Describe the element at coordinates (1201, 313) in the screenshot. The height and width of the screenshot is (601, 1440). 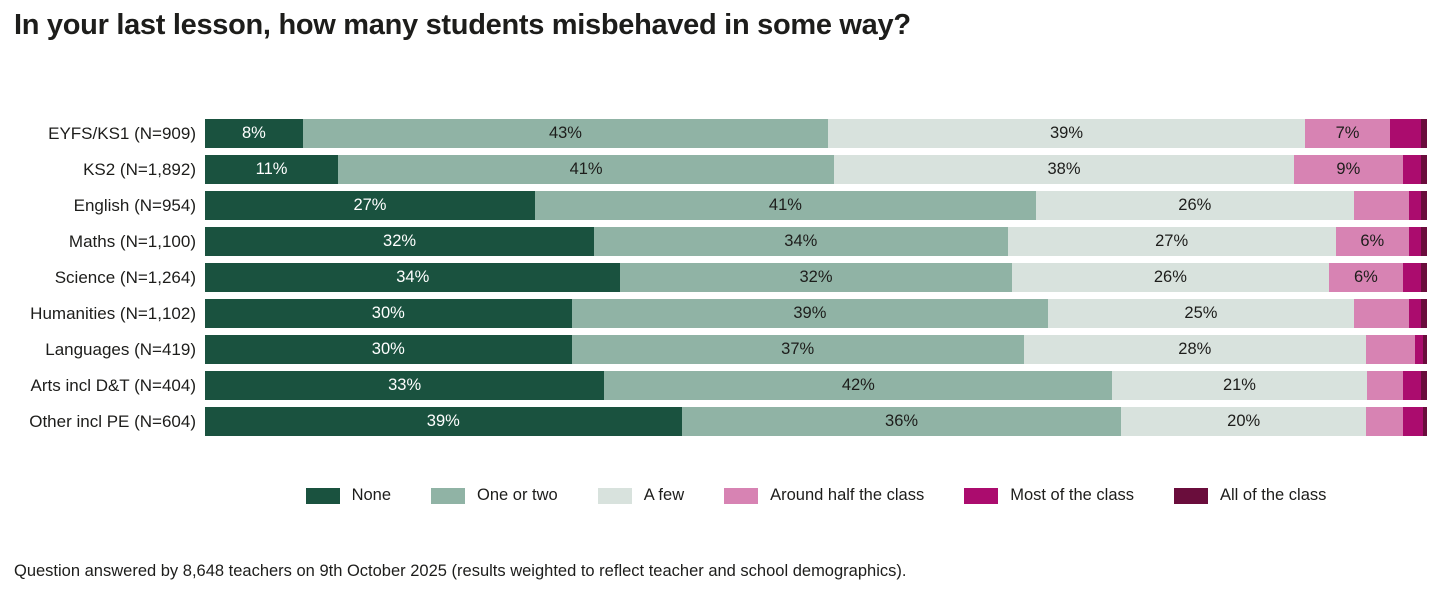
I see `bar-segment: 25%` at that location.